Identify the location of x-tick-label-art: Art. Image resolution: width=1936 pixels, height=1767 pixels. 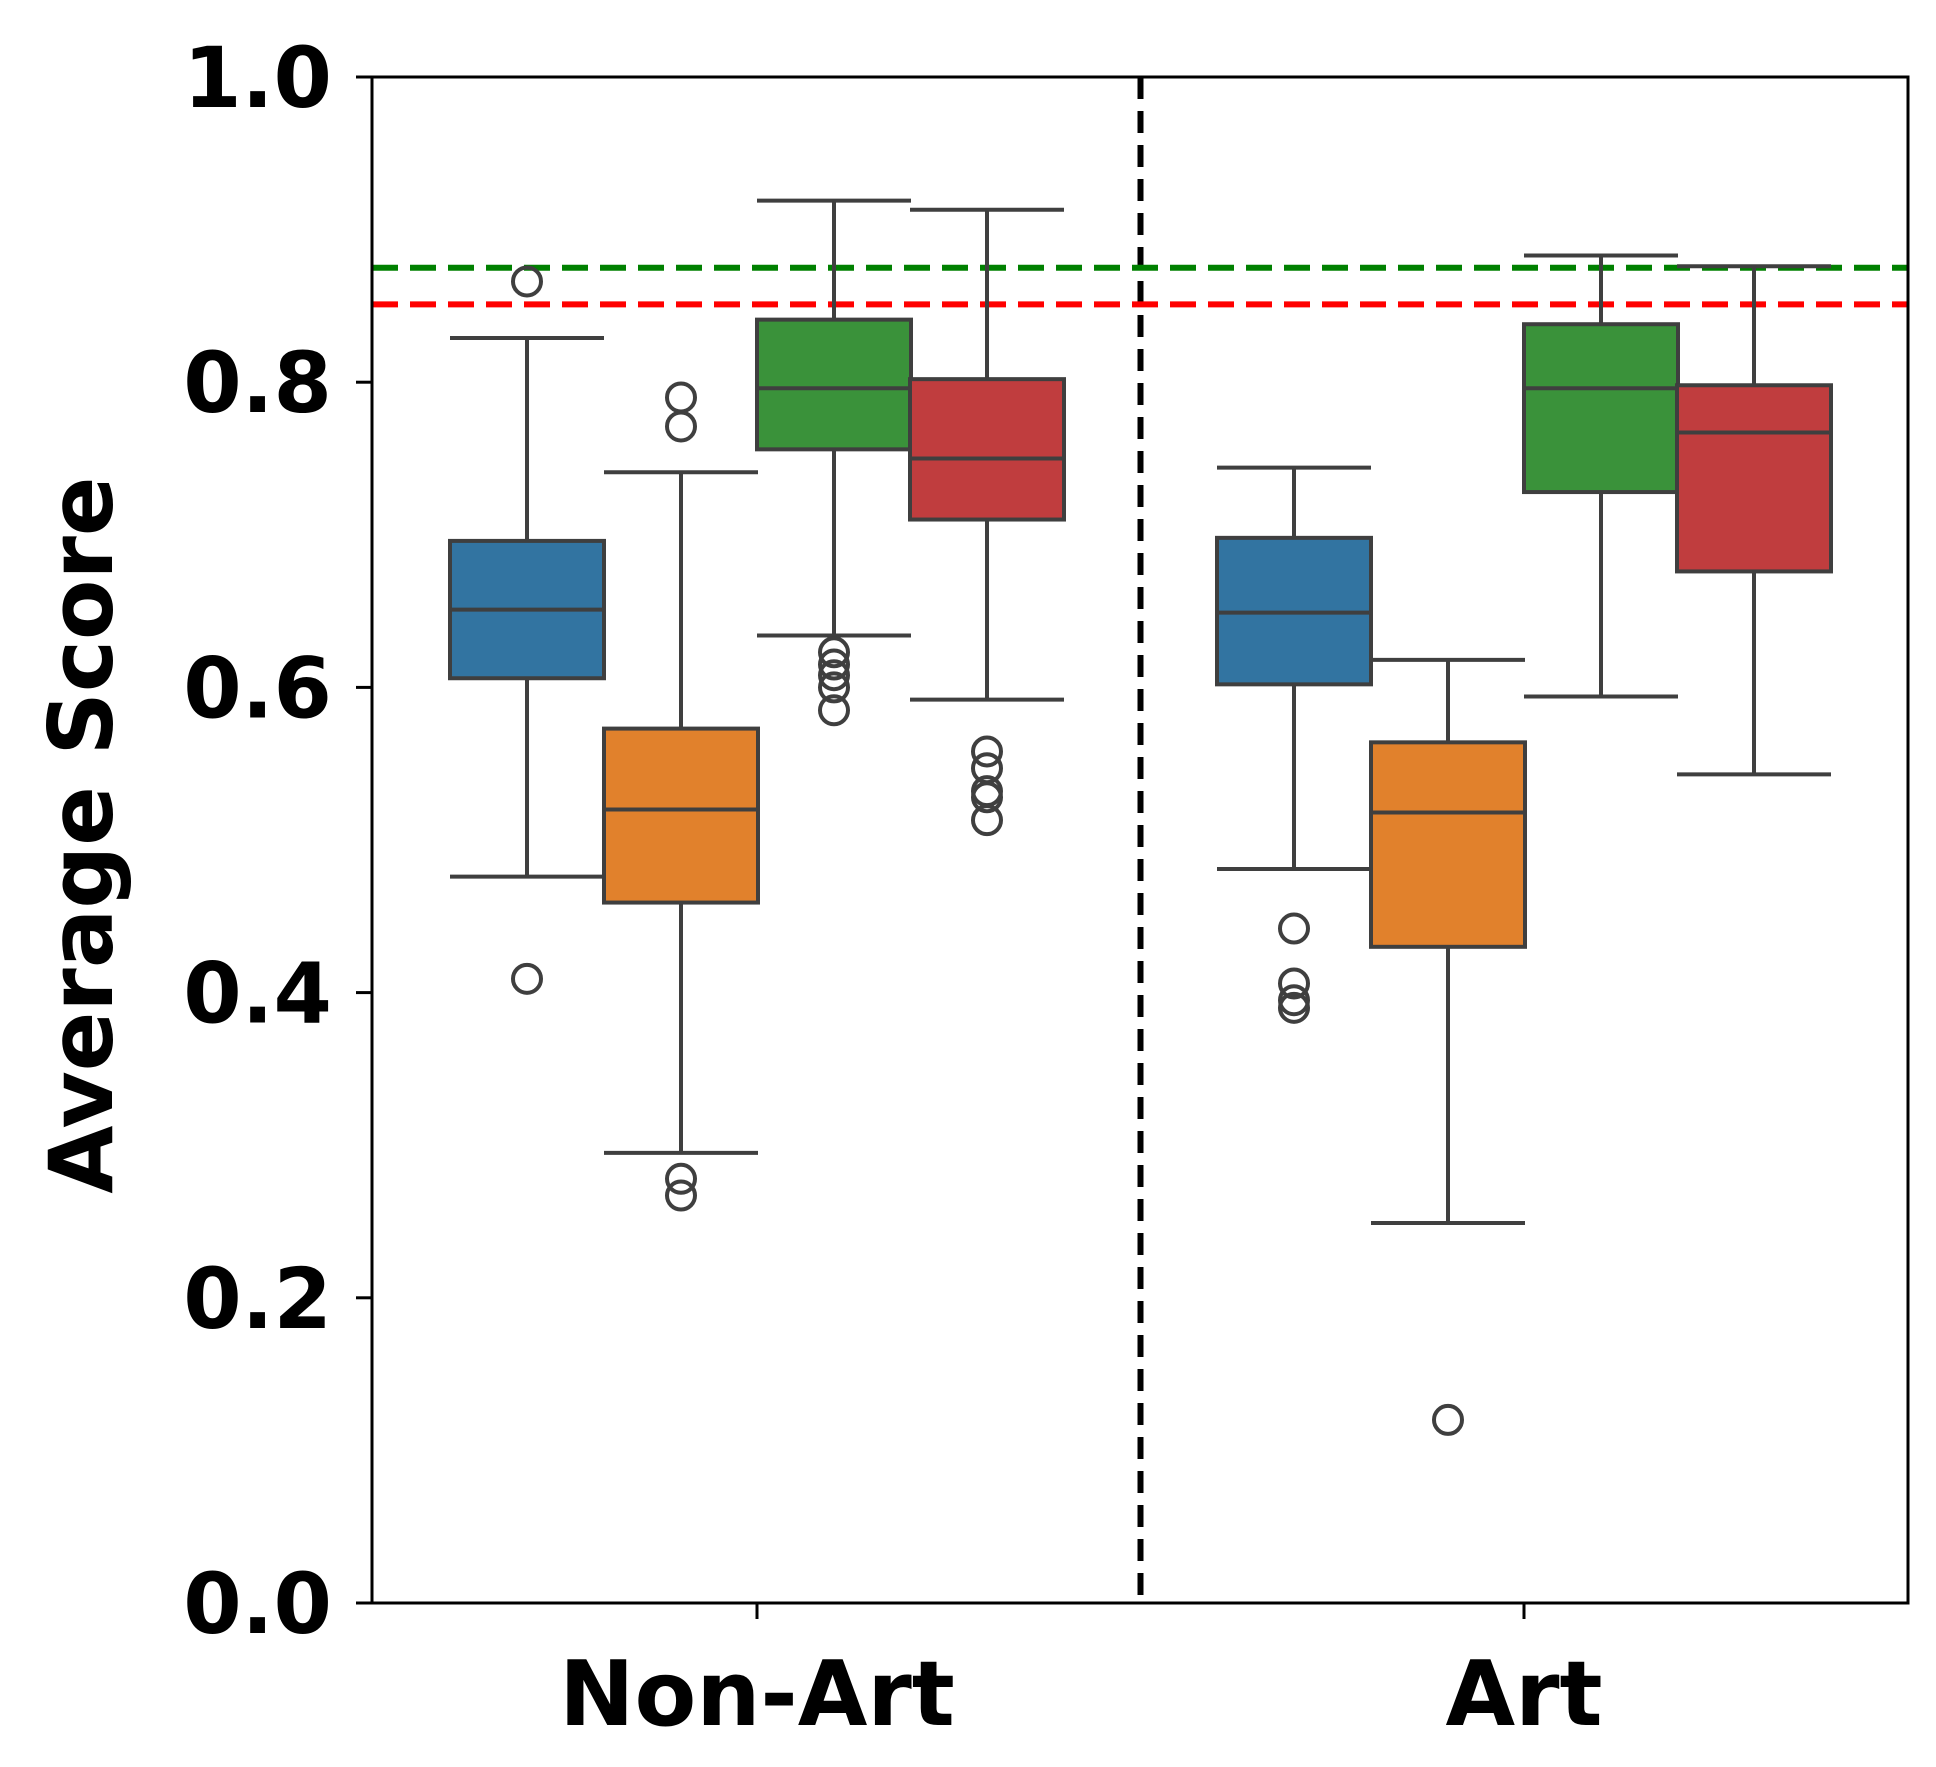
(1523, 1694).